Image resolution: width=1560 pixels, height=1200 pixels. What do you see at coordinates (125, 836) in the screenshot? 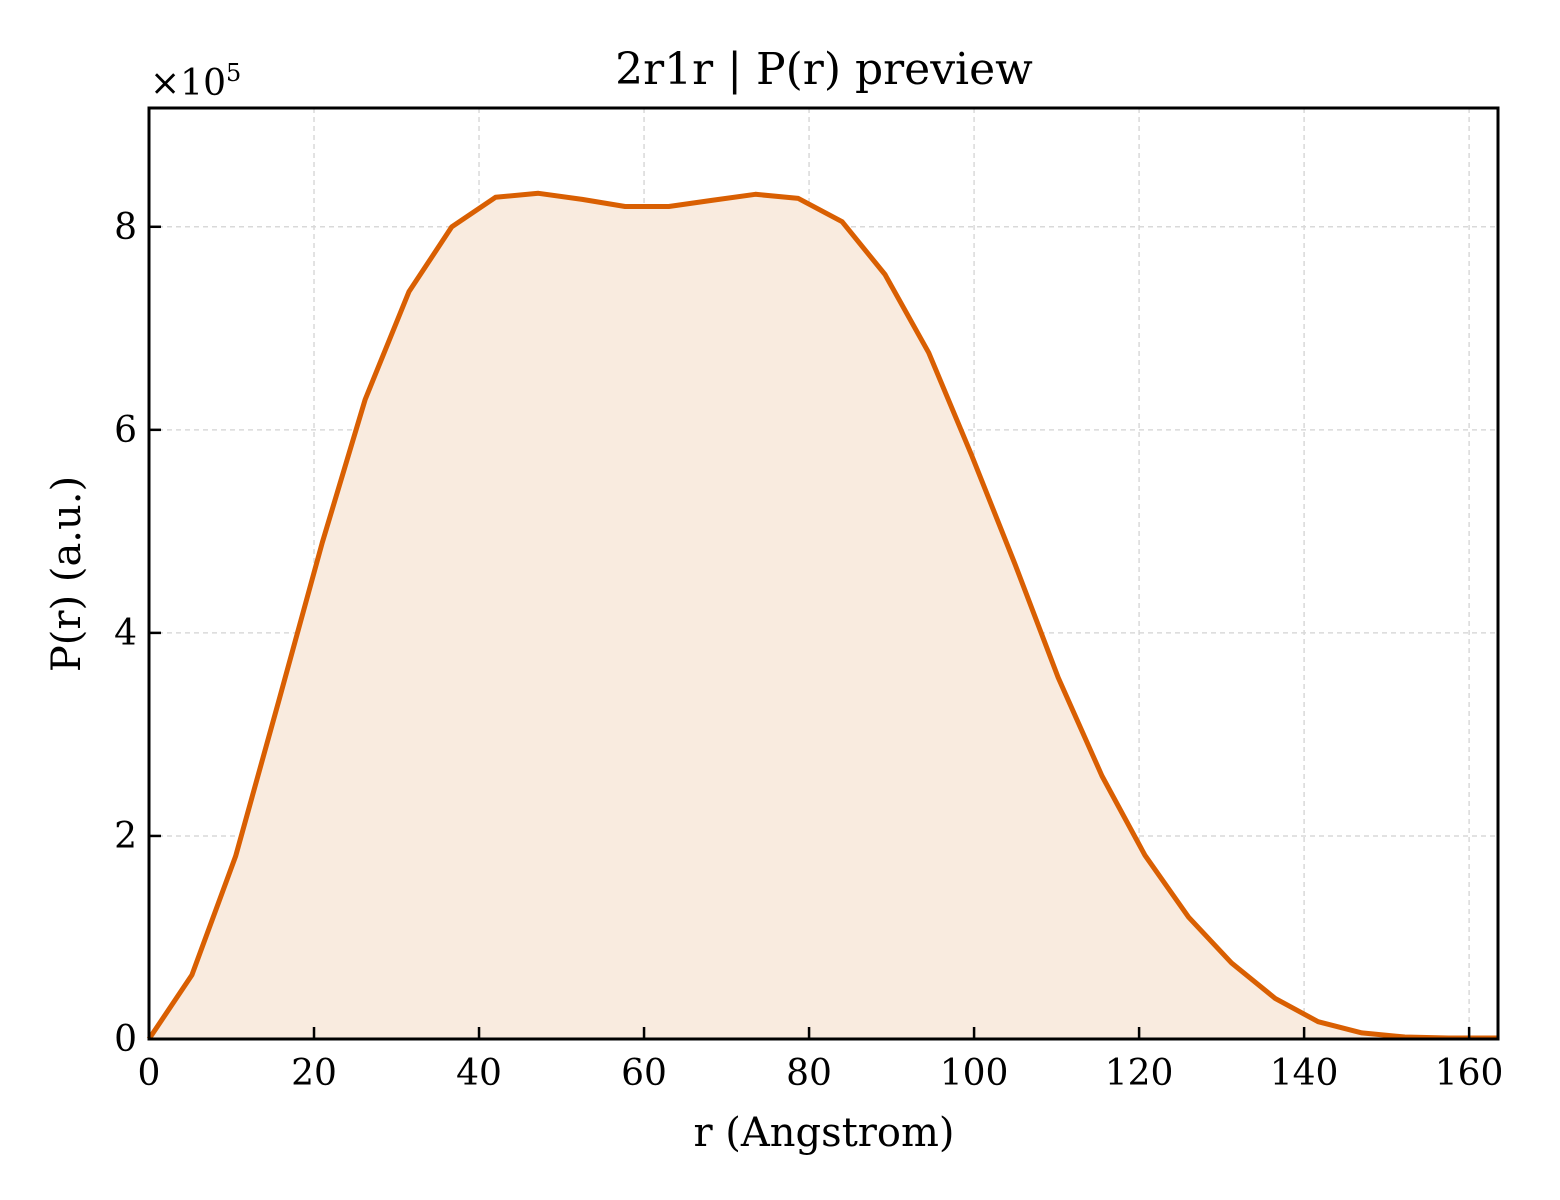
I see `y-tick-label: 2` at bounding box center [125, 836].